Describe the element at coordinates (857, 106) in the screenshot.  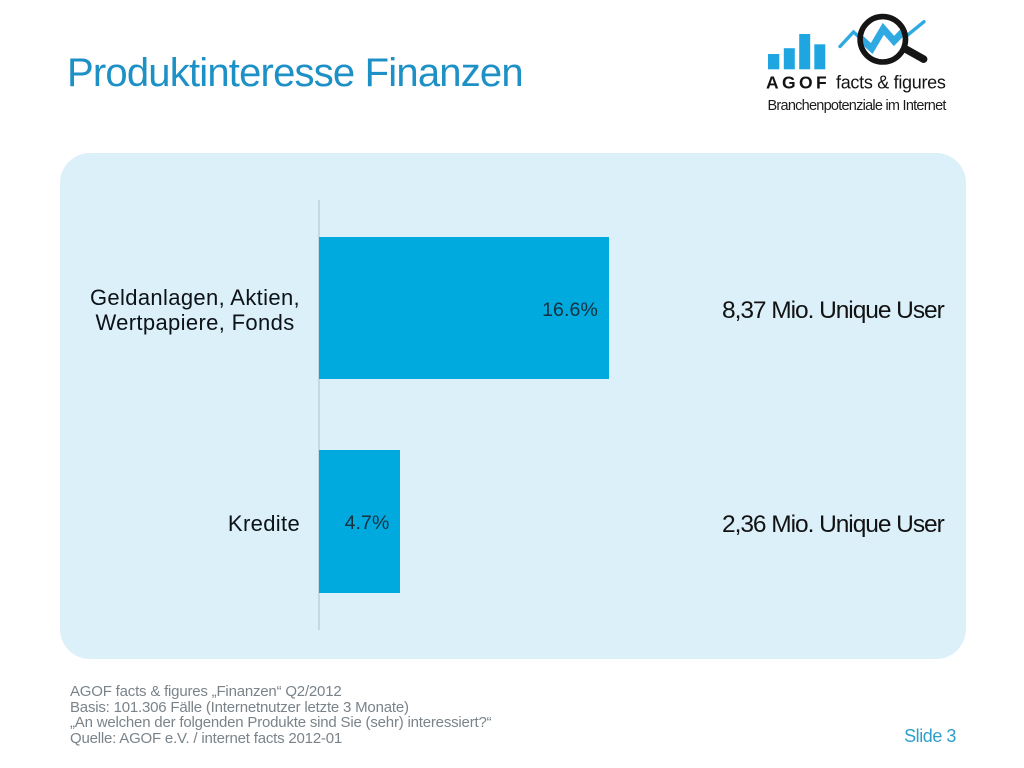
I see `svg-text: Branchenpotenziale im Internet` at that location.